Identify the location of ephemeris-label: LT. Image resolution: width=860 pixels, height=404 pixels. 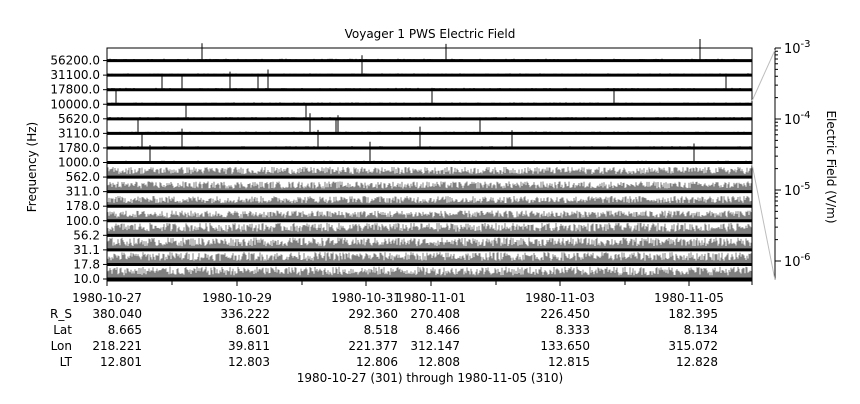
(66, 362).